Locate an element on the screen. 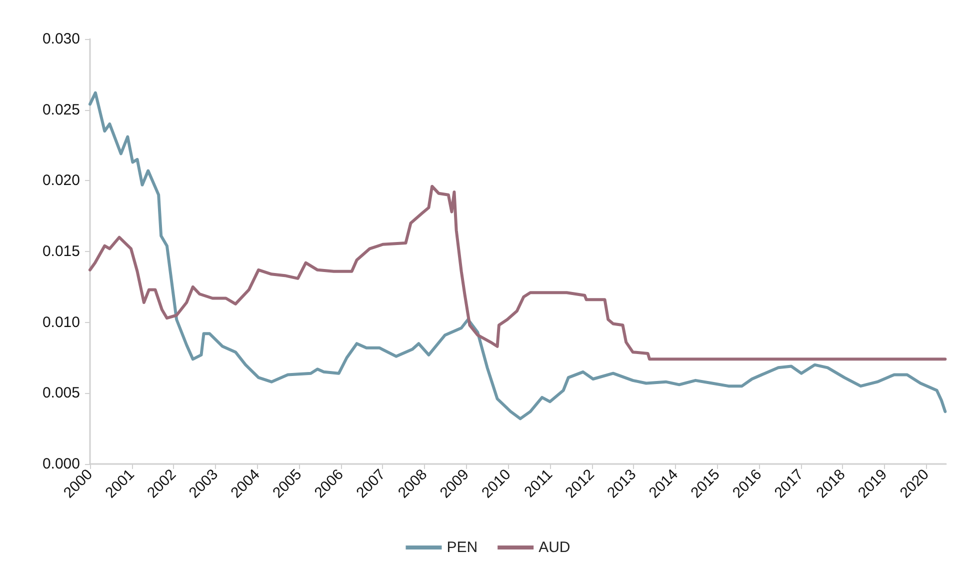 The height and width of the screenshot is (578, 976). y-tick-label: 0.010 is located at coordinates (61, 322).